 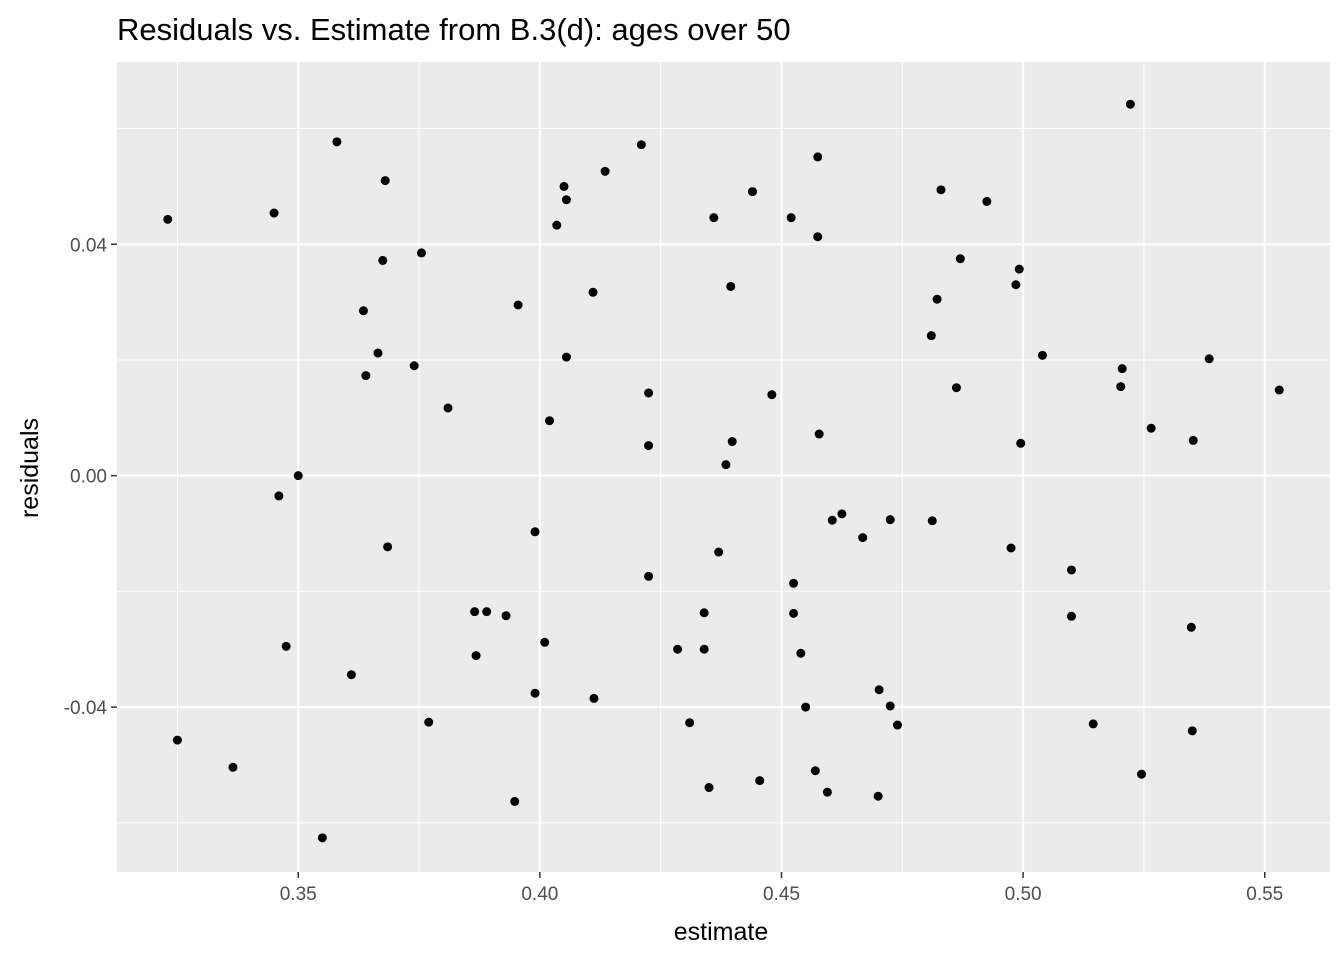 What do you see at coordinates (86, 708) in the screenshot?
I see `y-tick-label: -0.04` at bounding box center [86, 708].